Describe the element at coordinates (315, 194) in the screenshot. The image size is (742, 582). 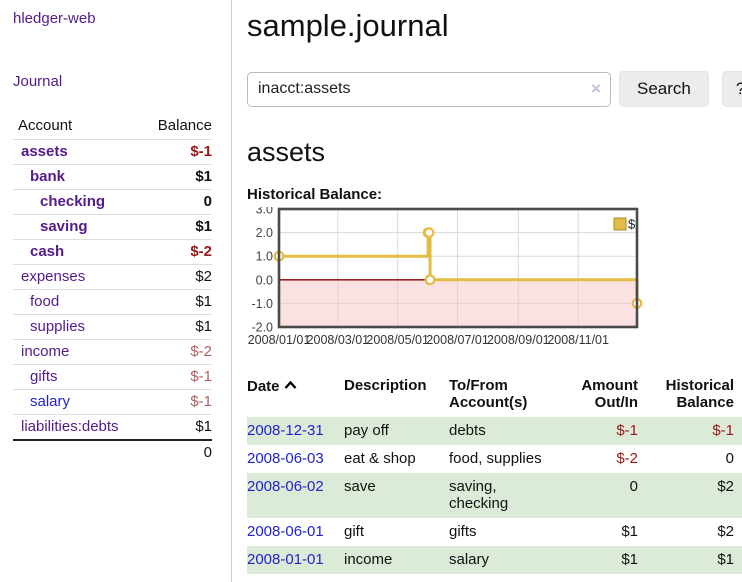
I see `chart-title: Historical Balance:` at that location.